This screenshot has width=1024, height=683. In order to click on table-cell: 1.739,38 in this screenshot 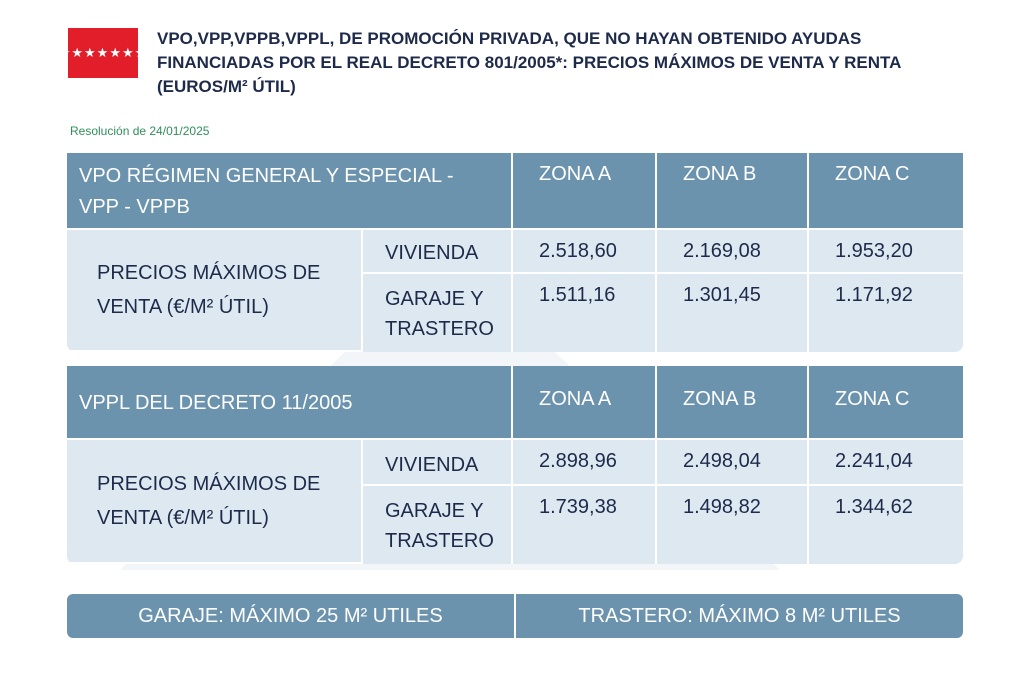, I will do `click(585, 525)`.